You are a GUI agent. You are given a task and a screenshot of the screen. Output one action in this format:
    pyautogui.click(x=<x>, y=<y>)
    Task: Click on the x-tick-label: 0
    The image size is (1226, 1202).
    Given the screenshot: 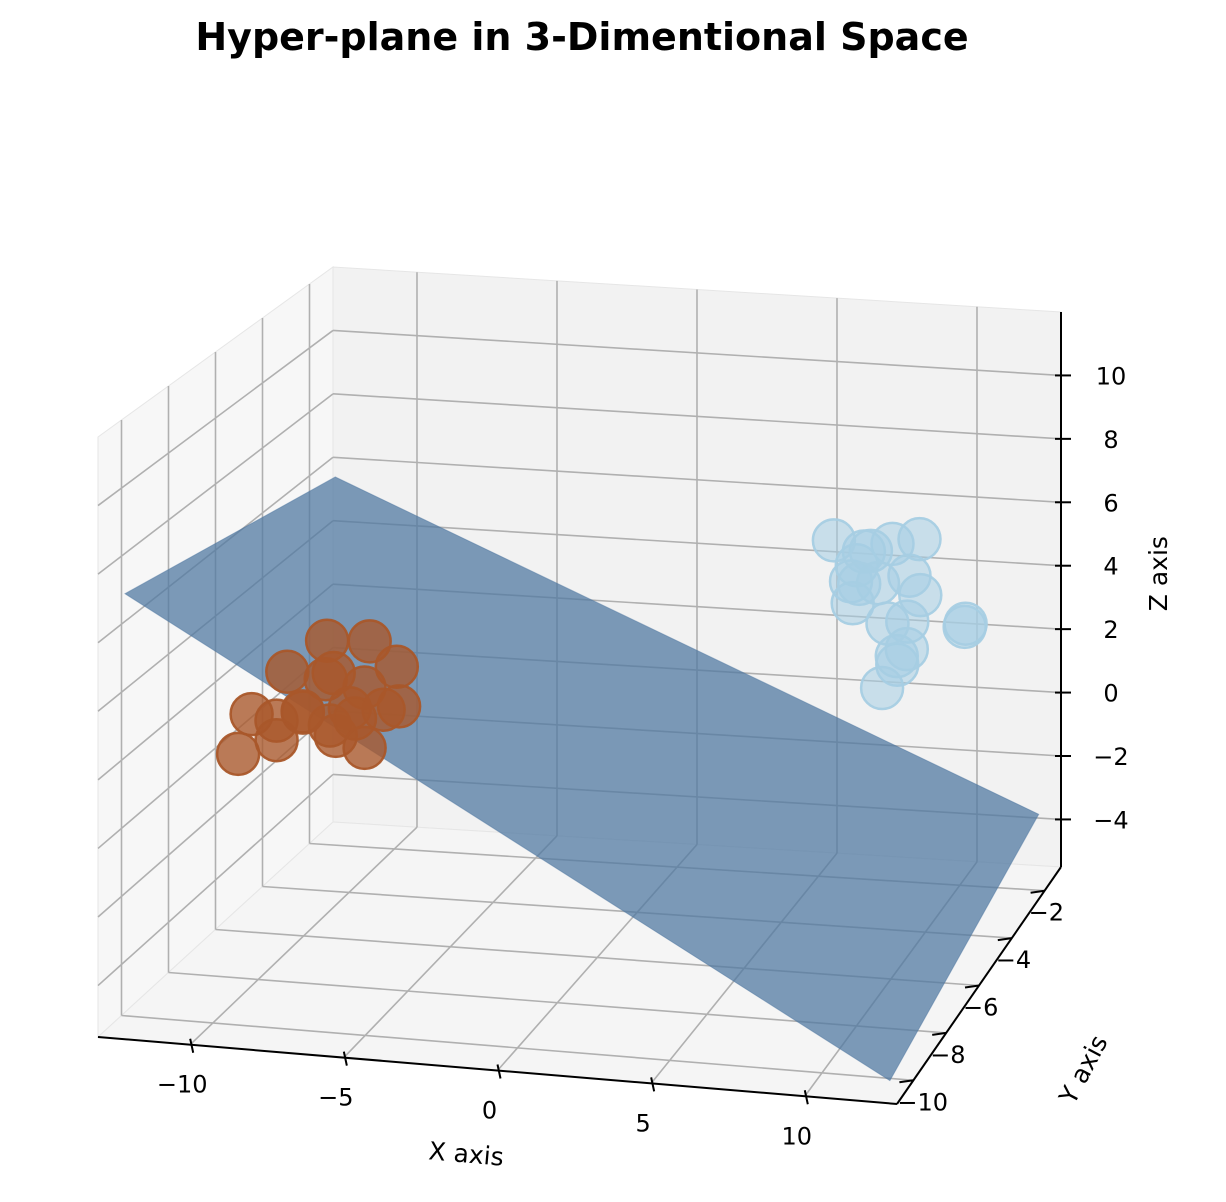 What is the action you would take?
    pyautogui.click(x=489, y=1111)
    